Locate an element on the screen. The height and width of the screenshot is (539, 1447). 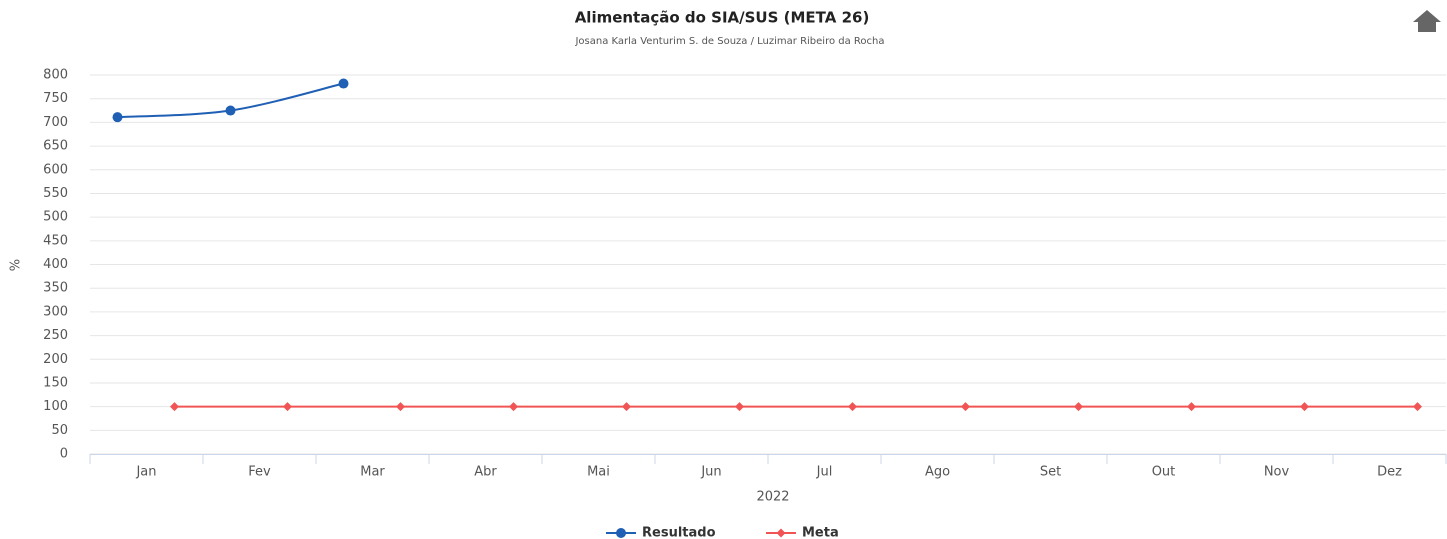
x-tick-label: Ago is located at coordinates (937, 472).